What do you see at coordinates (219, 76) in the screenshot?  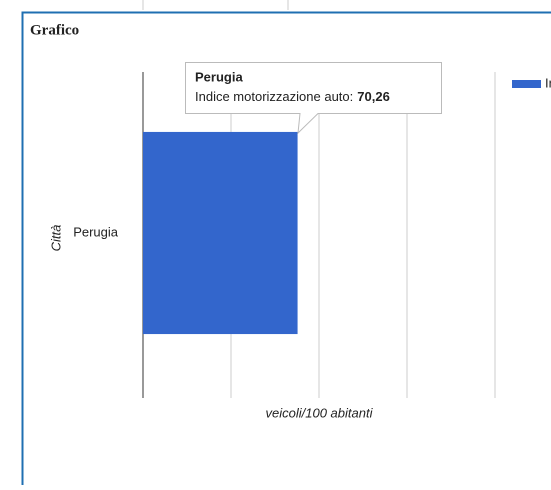 I see `tooltip-title: Perugia` at bounding box center [219, 76].